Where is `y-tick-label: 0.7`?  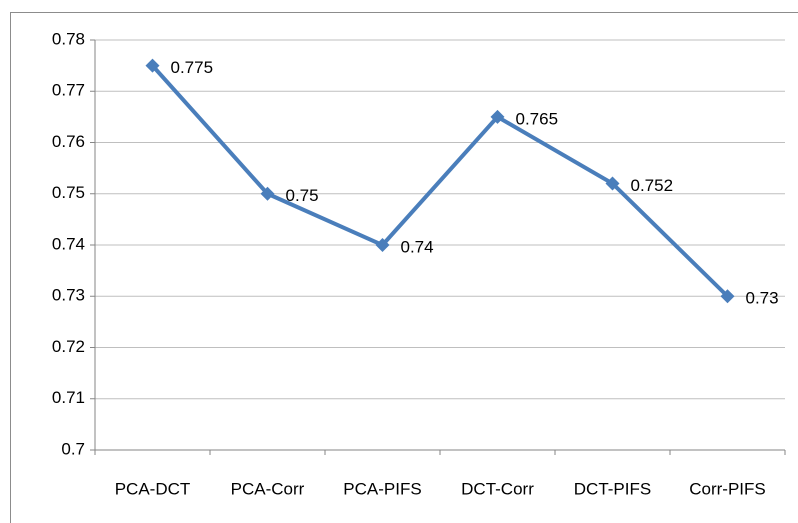
y-tick-label: 0.7 is located at coordinates (73, 448).